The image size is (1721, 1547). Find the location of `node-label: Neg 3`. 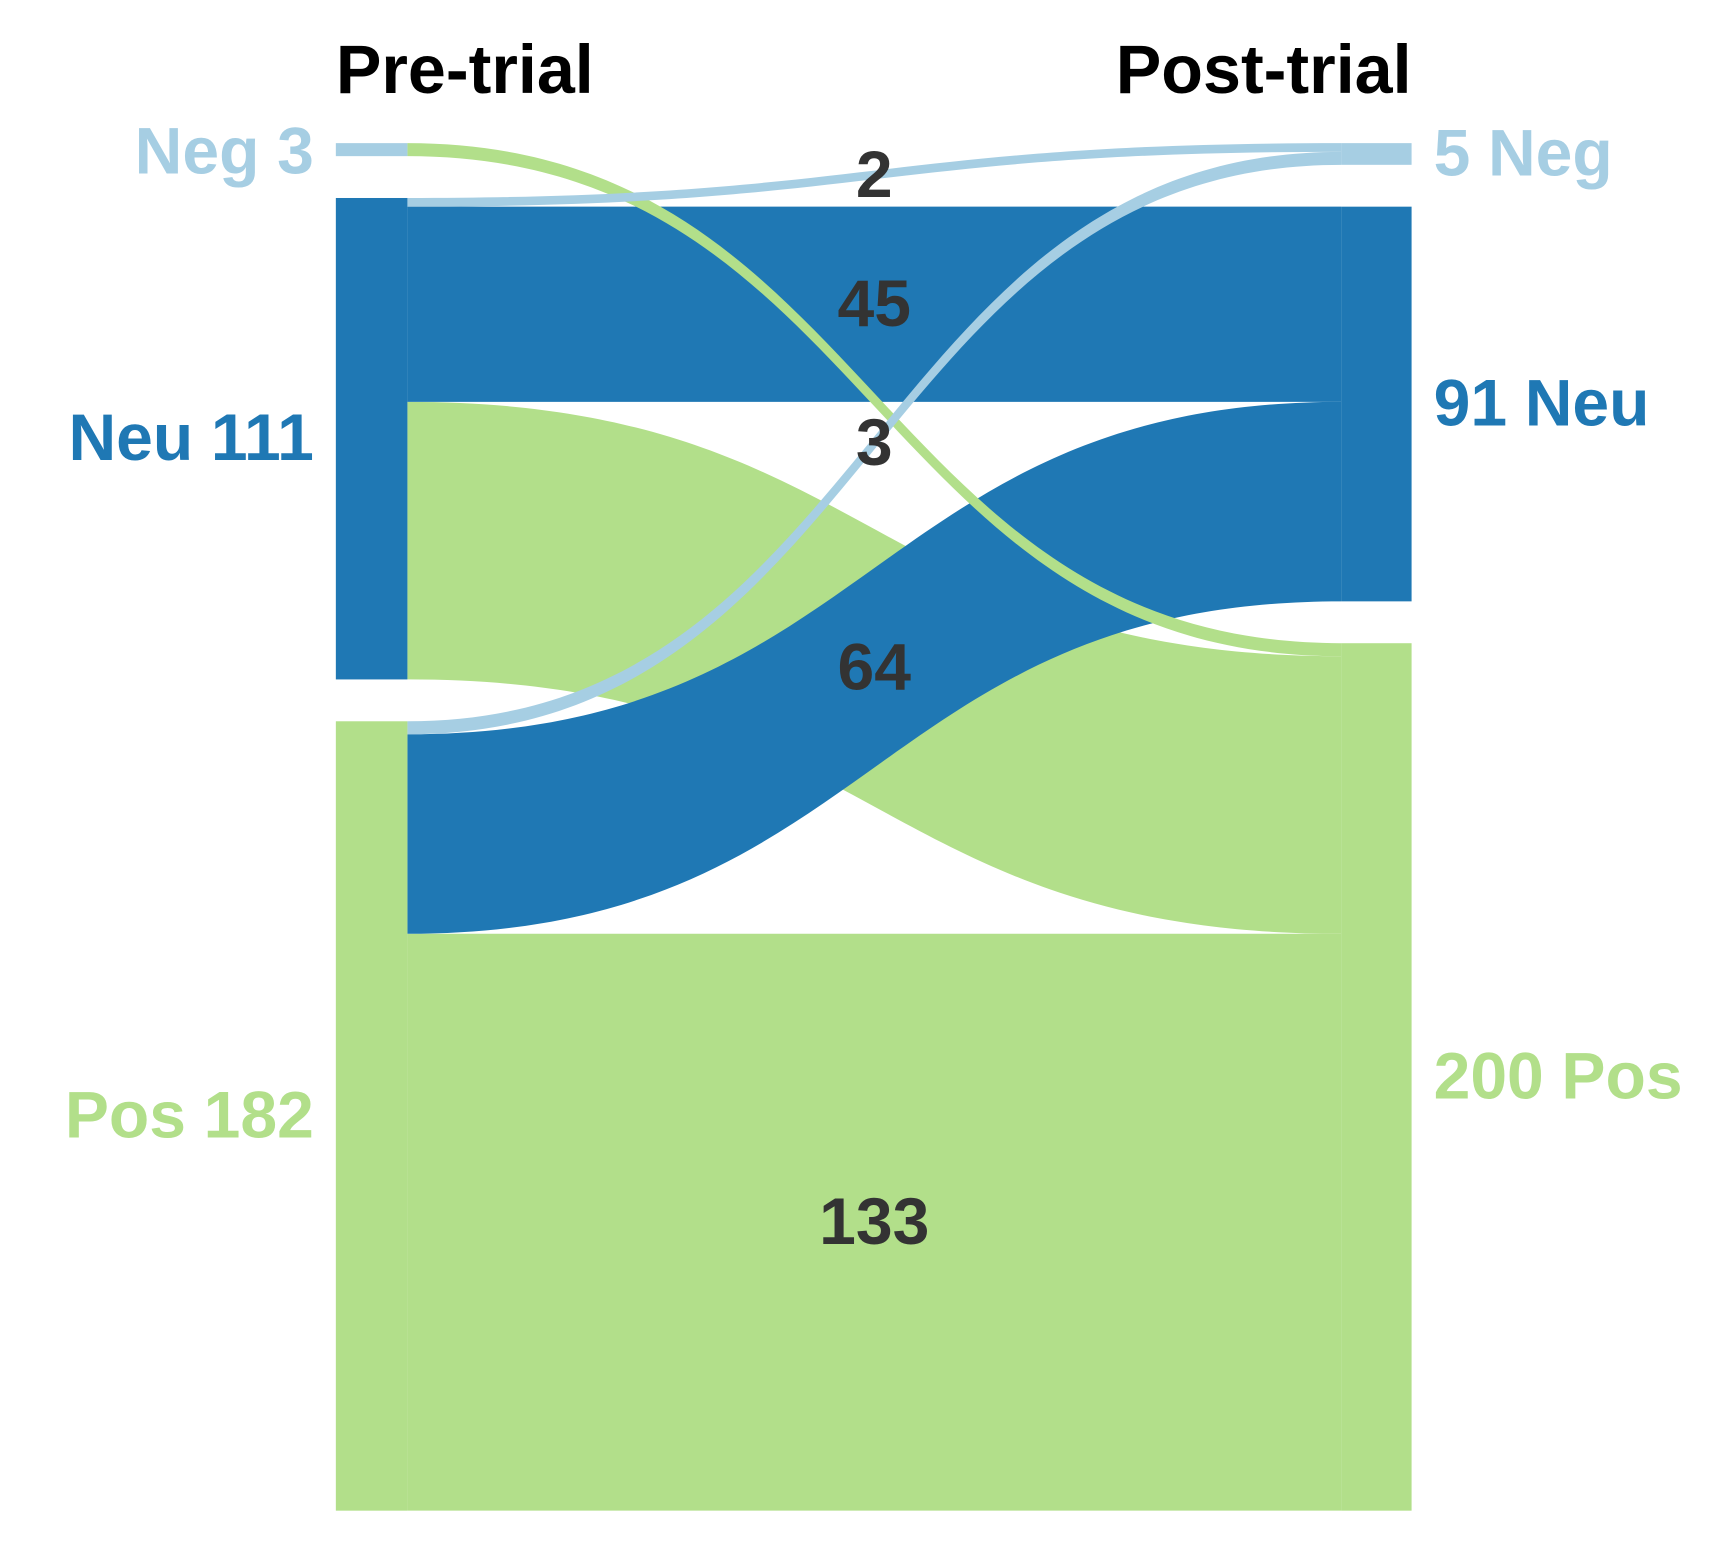

node-label: Neg 3 is located at coordinates (224, 151).